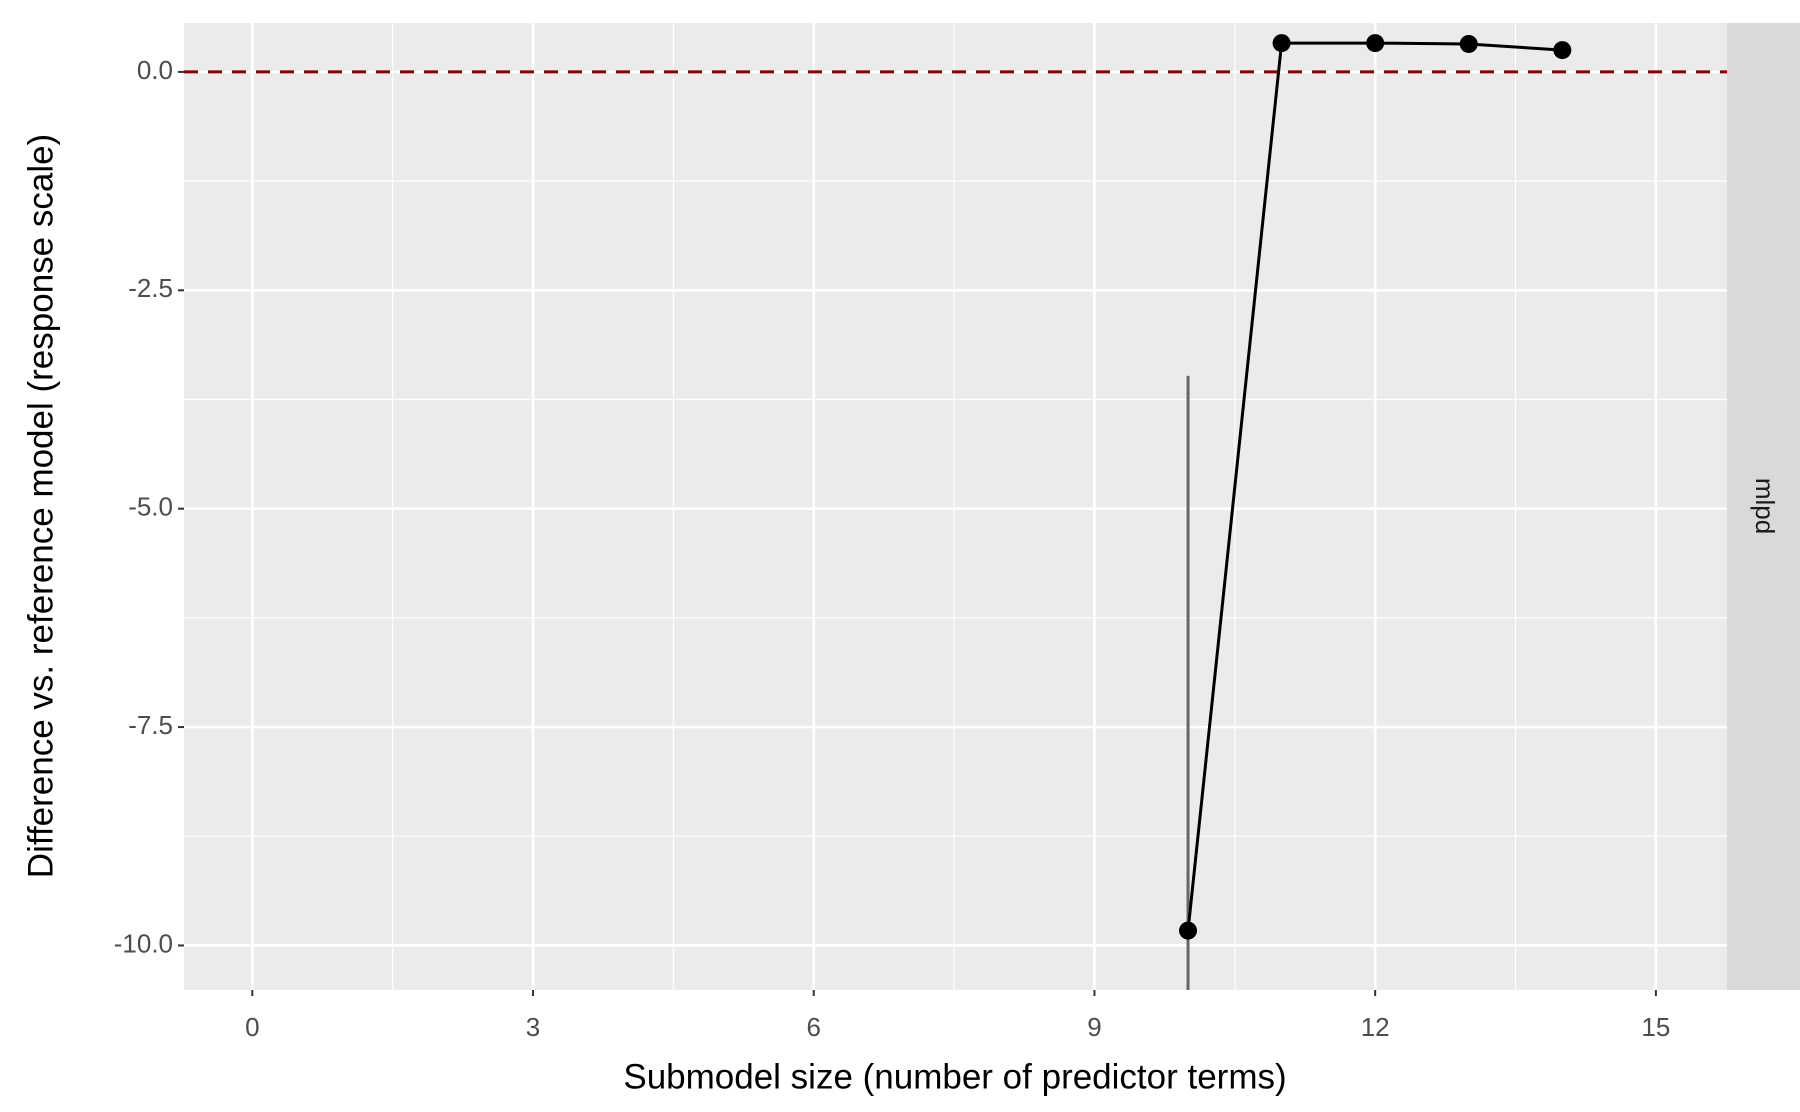 The width and height of the screenshot is (1800, 1112). What do you see at coordinates (150, 288) in the screenshot?
I see `y-tick-label: -2.5` at bounding box center [150, 288].